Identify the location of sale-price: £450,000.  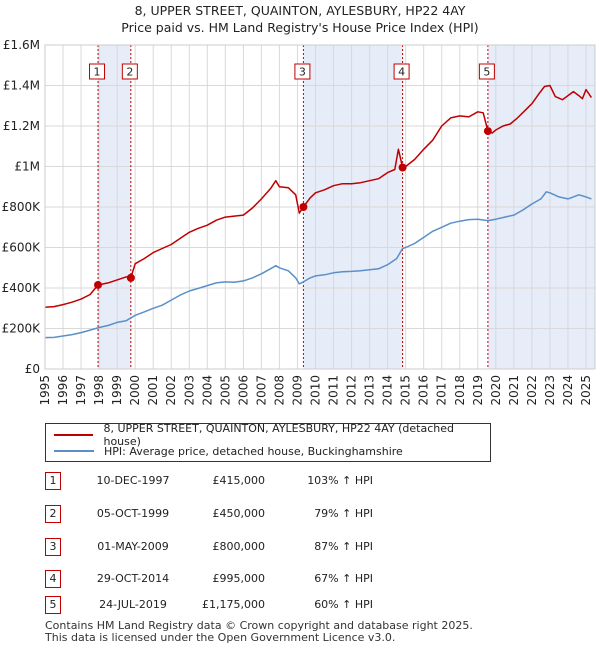
(239, 513).